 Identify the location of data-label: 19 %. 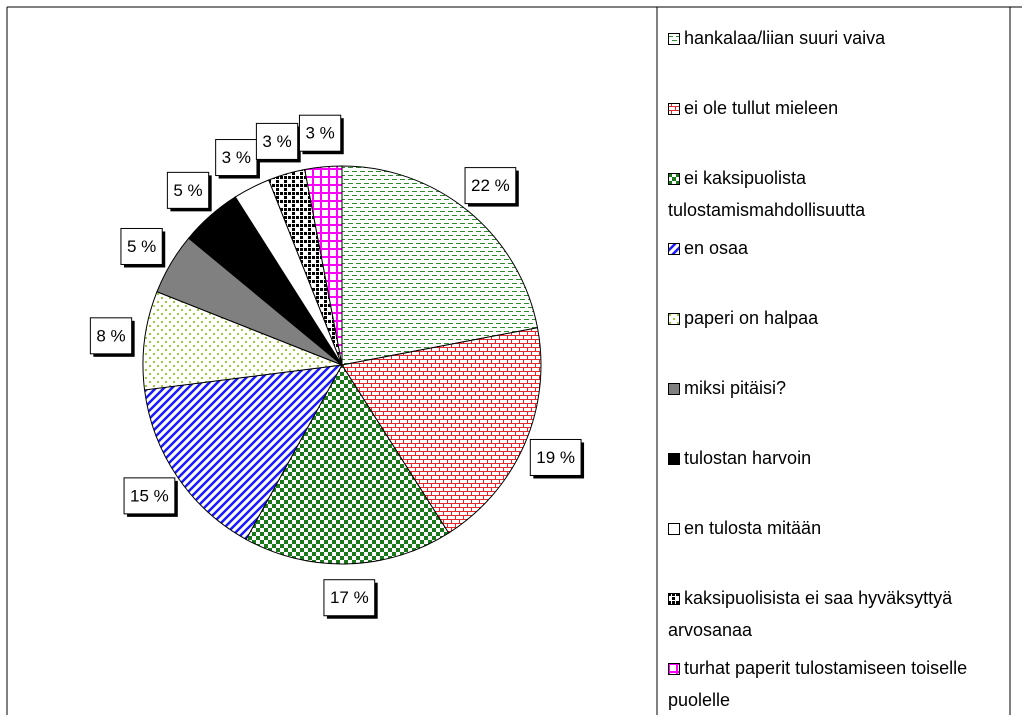
(557, 458).